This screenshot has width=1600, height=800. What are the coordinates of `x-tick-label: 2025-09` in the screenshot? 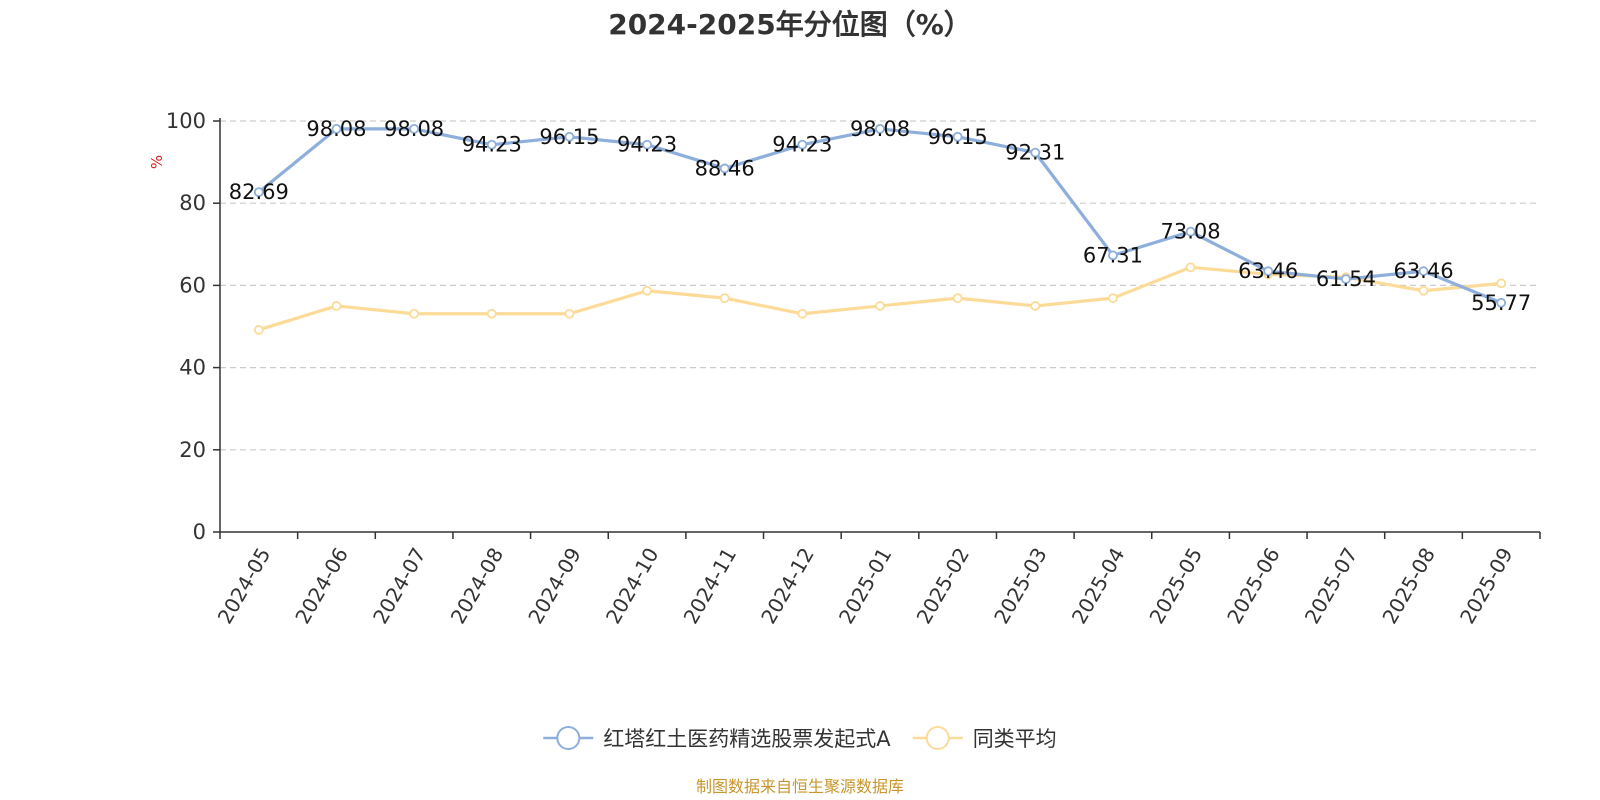 It's located at (1486, 586).